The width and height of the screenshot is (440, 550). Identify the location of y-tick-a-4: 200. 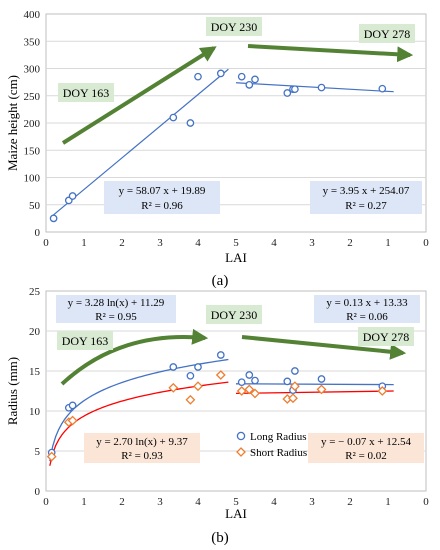
(32, 124).